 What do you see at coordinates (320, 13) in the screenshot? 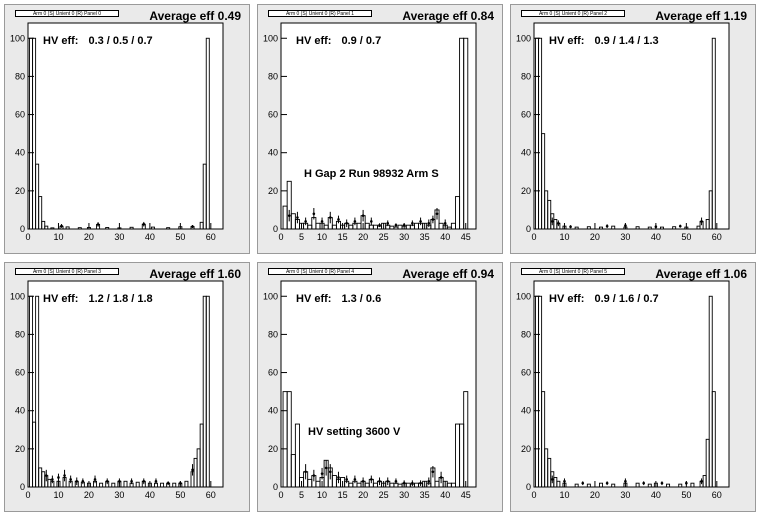
I see `histogram-name-box: Arm 0 (S) Unient 0 (R) Panel 1` at bounding box center [320, 13].